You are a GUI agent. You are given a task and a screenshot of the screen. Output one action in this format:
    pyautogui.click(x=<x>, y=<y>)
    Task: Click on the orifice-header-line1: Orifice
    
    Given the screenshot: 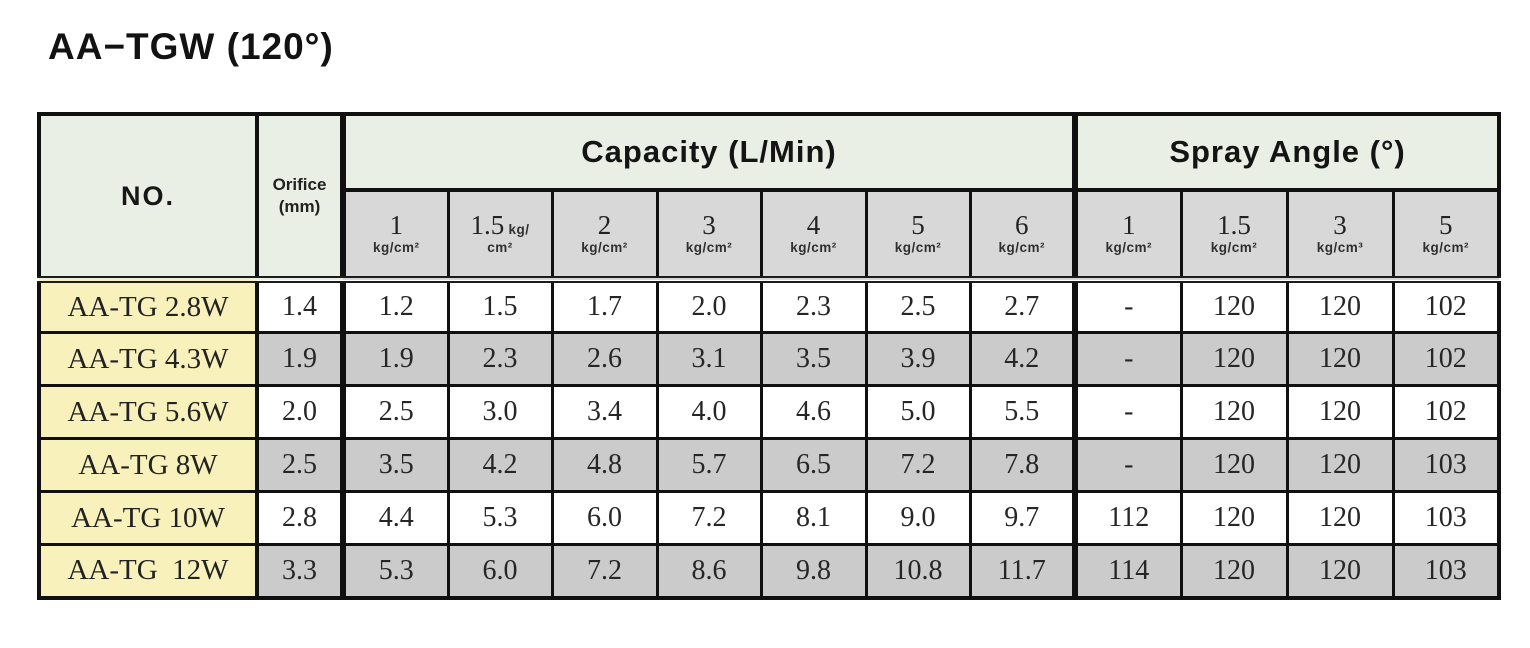 What is the action you would take?
    pyautogui.click(x=299, y=184)
    